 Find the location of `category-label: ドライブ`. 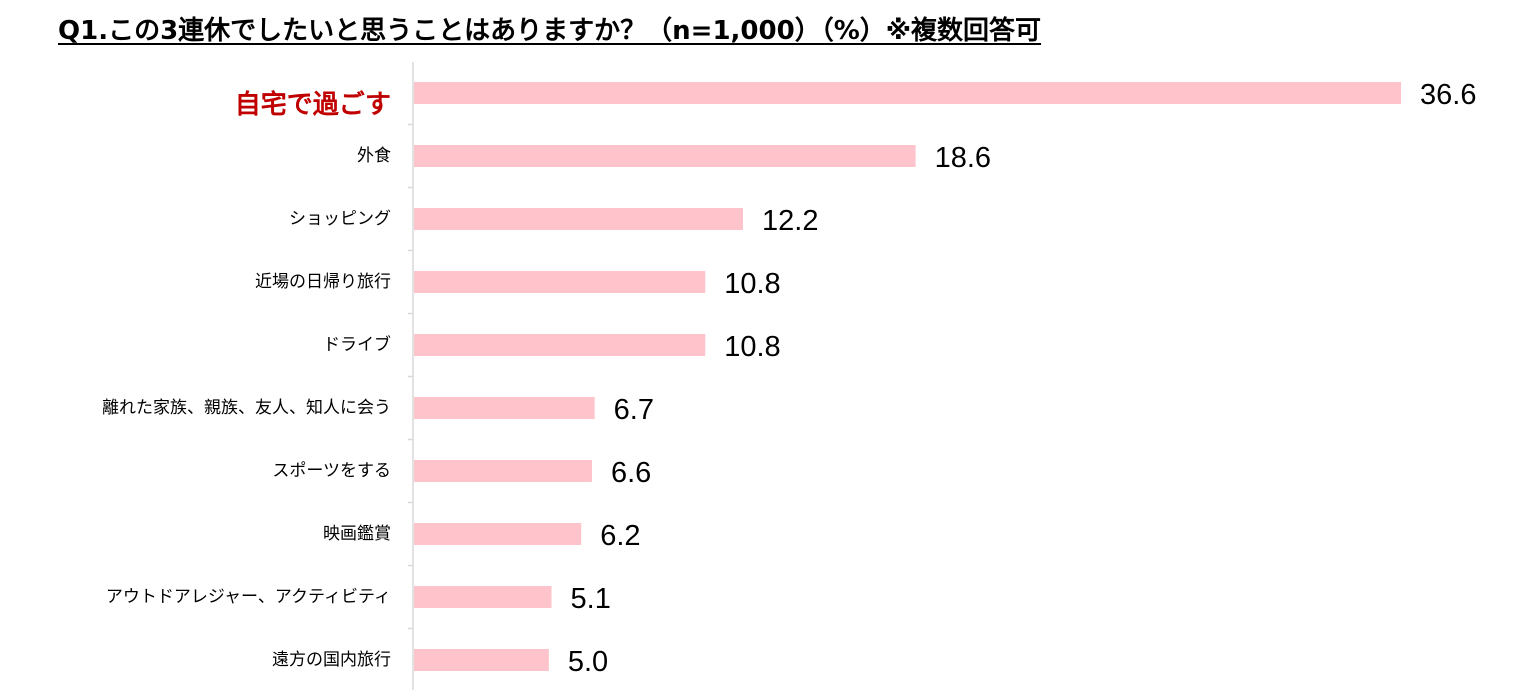

category-label: ドライブ is located at coordinates (357, 344).